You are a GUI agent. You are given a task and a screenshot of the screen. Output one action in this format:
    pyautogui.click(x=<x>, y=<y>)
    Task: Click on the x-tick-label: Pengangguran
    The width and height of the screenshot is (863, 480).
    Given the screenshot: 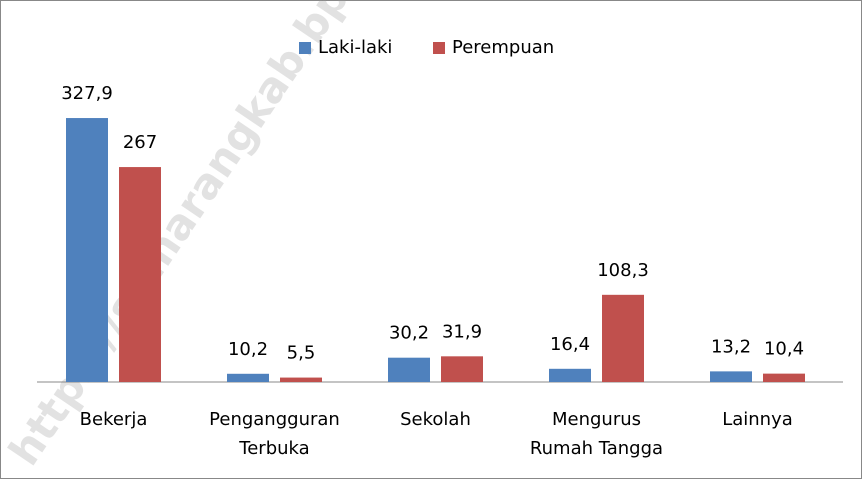 What is the action you would take?
    pyautogui.click(x=274, y=419)
    